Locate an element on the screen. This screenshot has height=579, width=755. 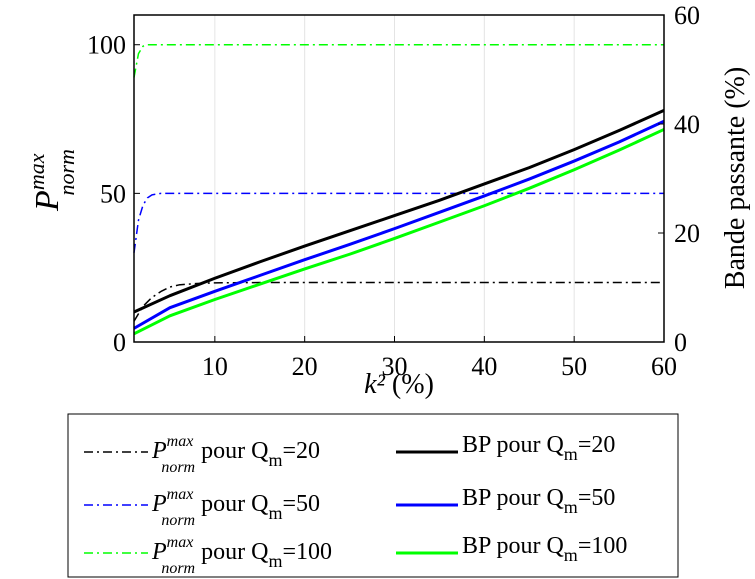
x-tick-label: 60 is located at coordinates (664, 366).